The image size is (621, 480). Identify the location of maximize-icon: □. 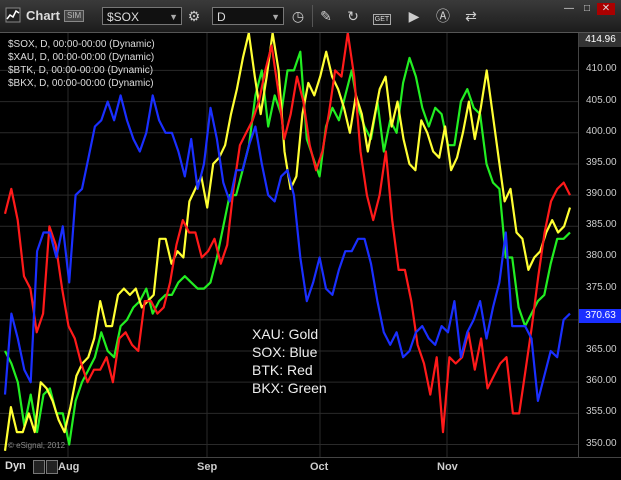
(587, 8).